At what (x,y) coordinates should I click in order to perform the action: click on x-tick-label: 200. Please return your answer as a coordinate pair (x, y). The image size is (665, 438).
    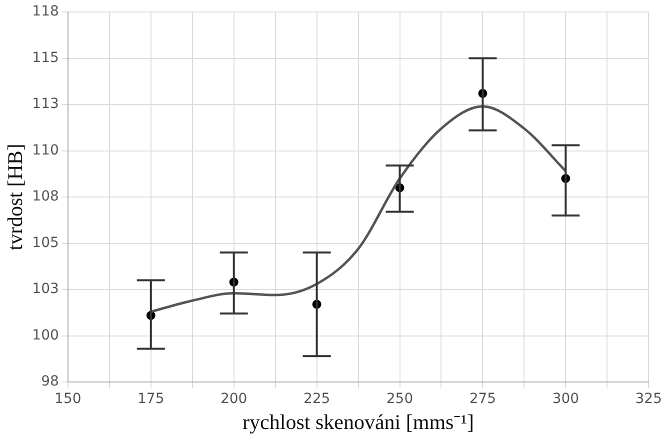
    Looking at the image, I should click on (234, 399).